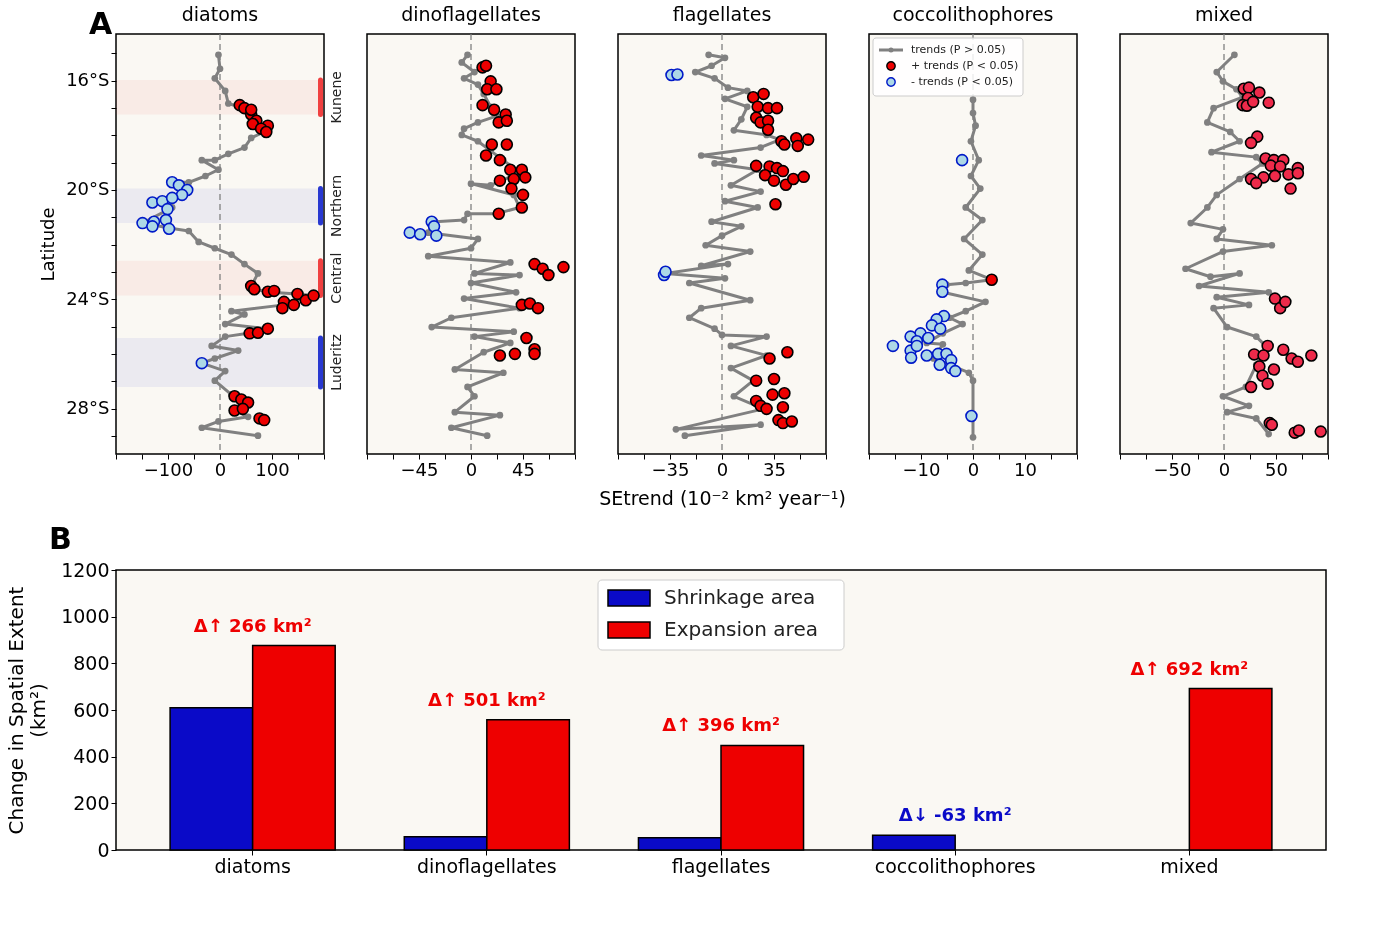 The width and height of the screenshot is (1379, 937). I want to click on band-label: Luderitz, so click(336, 362).